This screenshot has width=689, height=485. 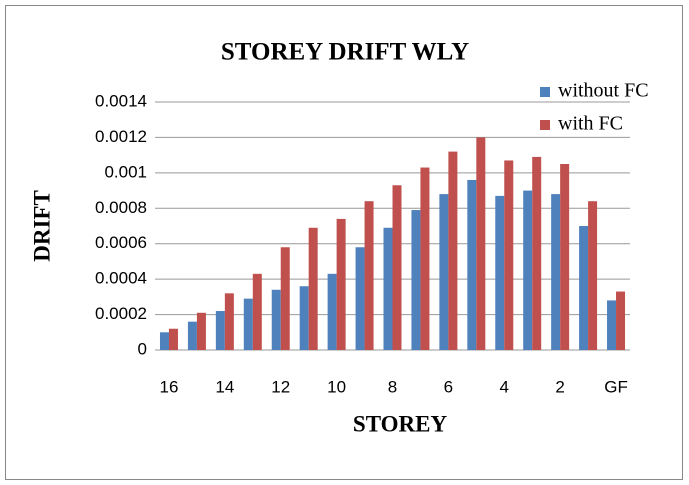 What do you see at coordinates (121, 278) in the screenshot?
I see `y-tick-label: 0.0004` at bounding box center [121, 278].